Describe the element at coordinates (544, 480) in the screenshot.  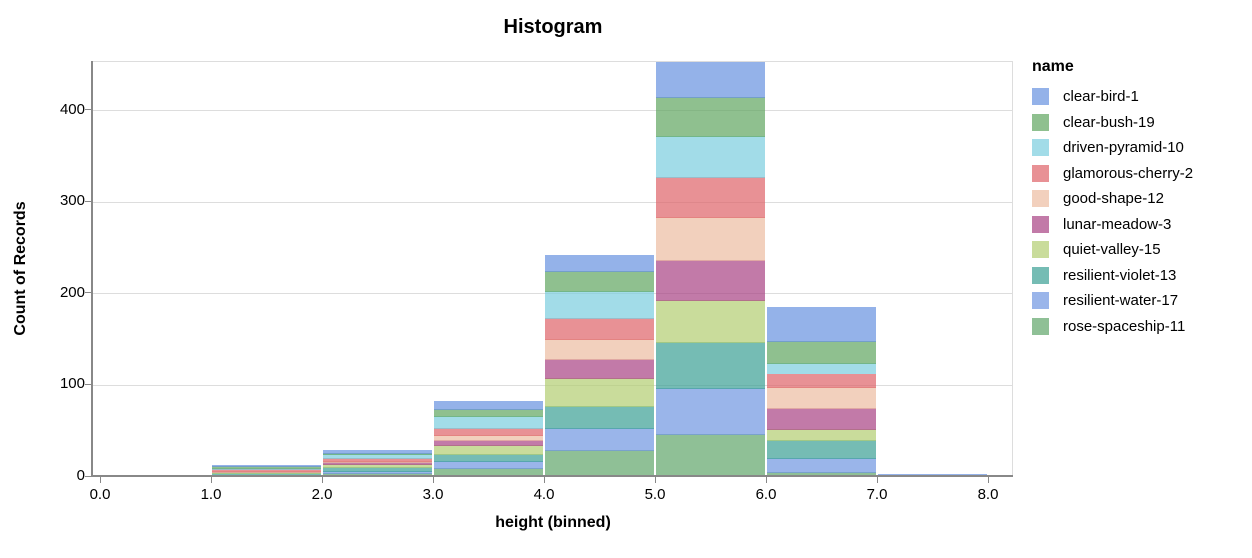
I see `x-tick-4.0` at that location.